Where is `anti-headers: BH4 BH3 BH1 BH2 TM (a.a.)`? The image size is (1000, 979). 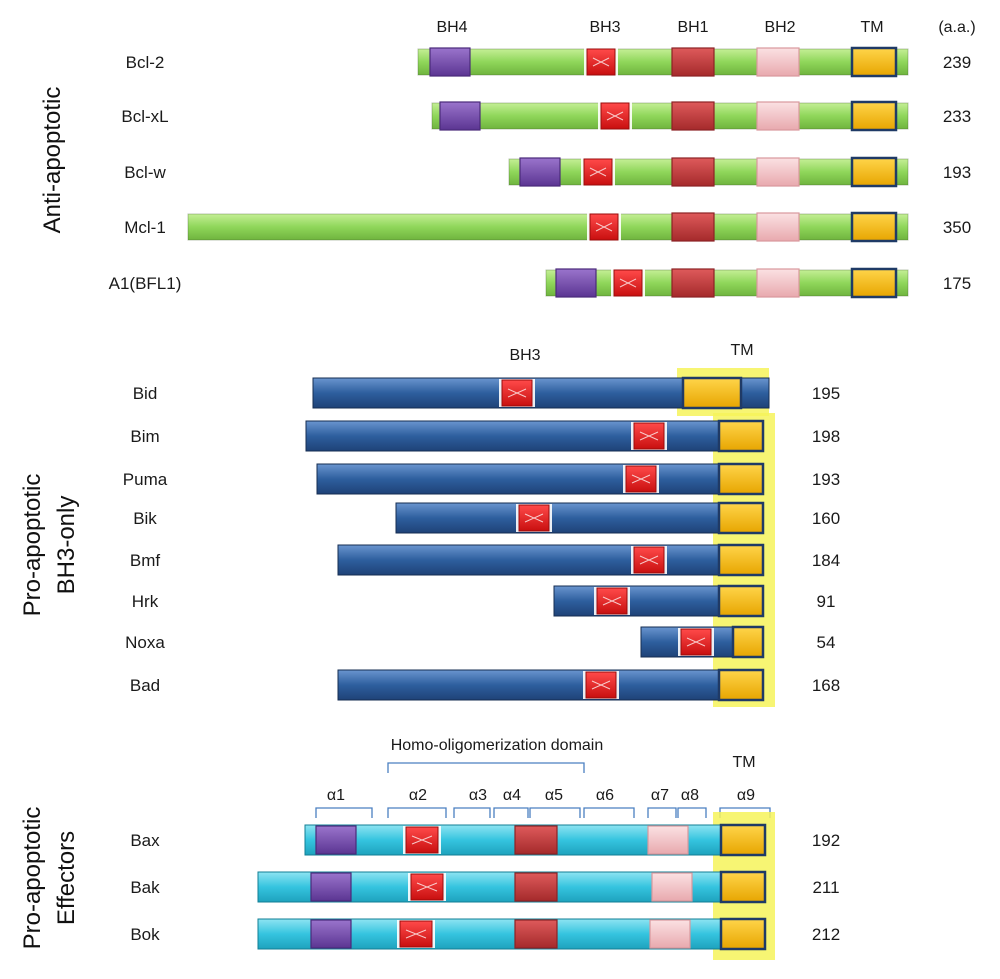 anti-headers: BH4 BH3 BH1 BH2 TM (a.a.) is located at coordinates (705, 27).